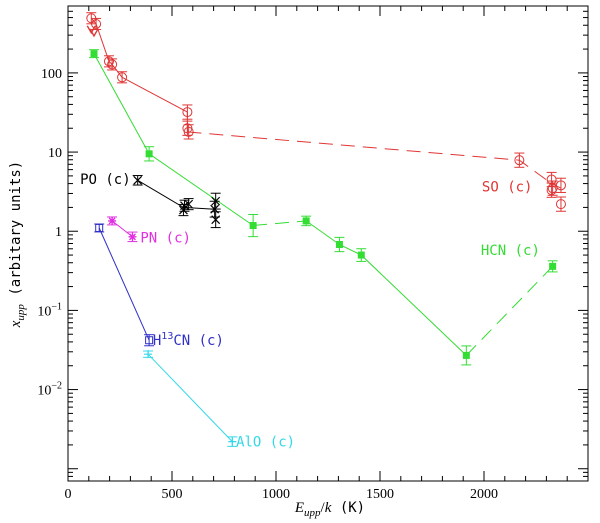 The width and height of the screenshot is (600, 523). Describe the element at coordinates (16, 232) in the screenshot. I see `y-axis-rest: (arbitary units)` at that location.